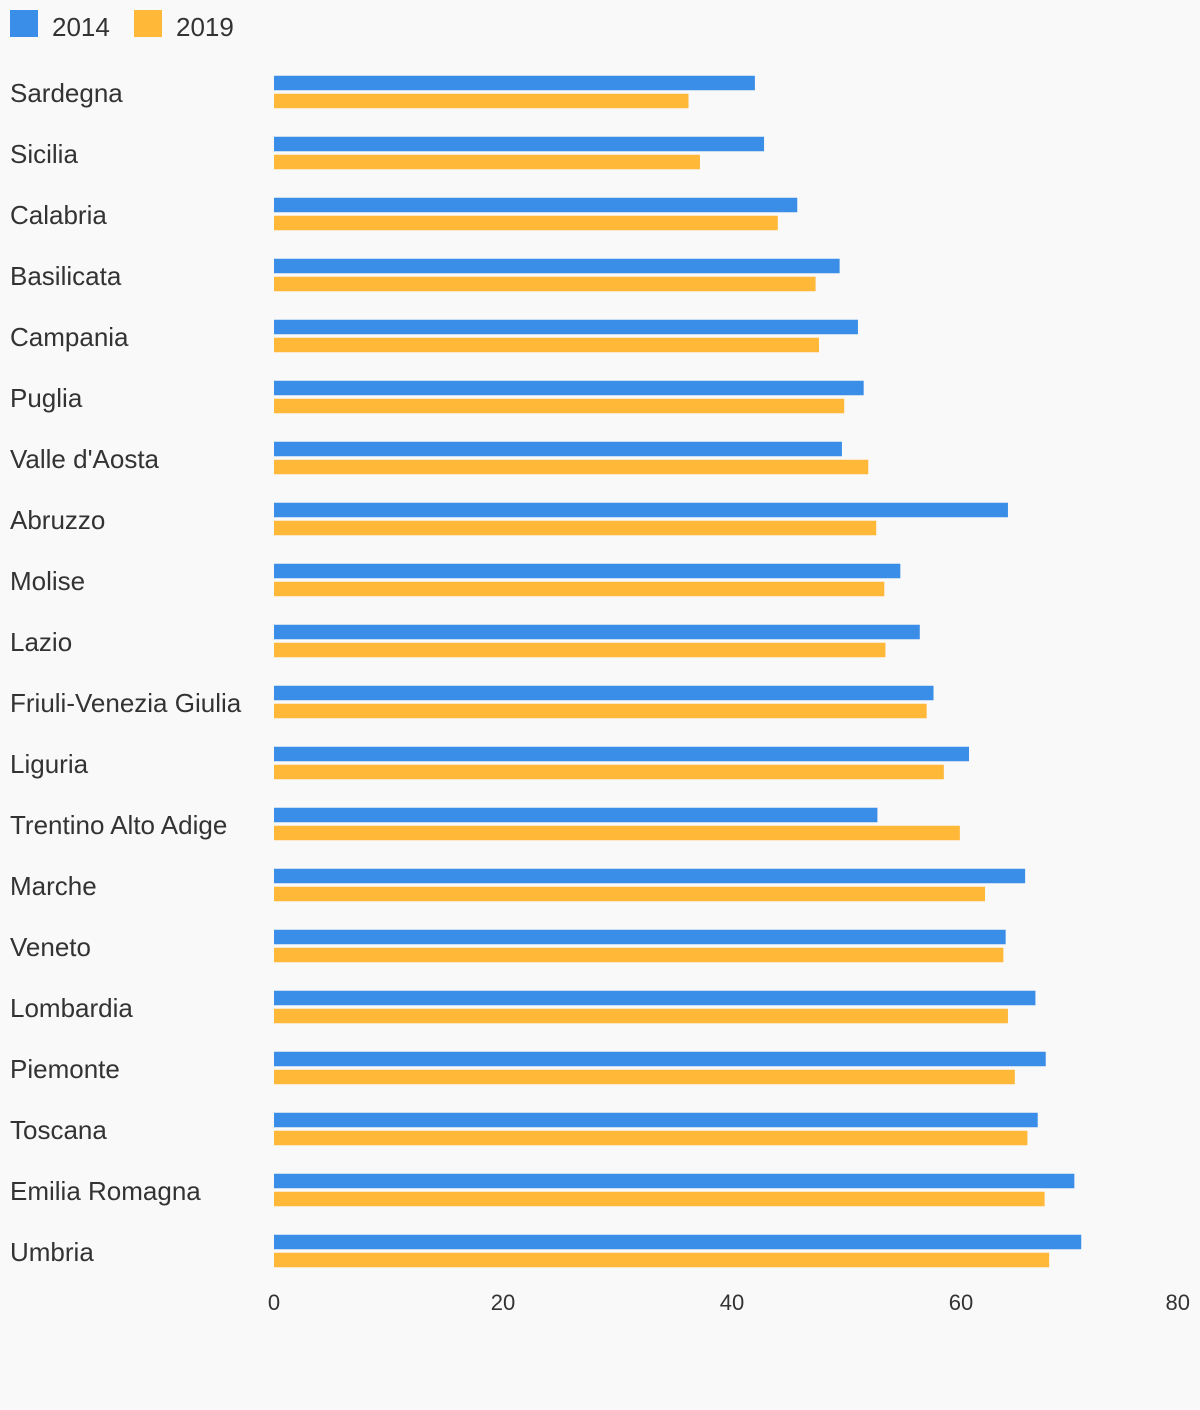 The height and width of the screenshot is (1410, 1200). Describe the element at coordinates (655, 998) in the screenshot. I see `bar-2014-lombardia` at that location.